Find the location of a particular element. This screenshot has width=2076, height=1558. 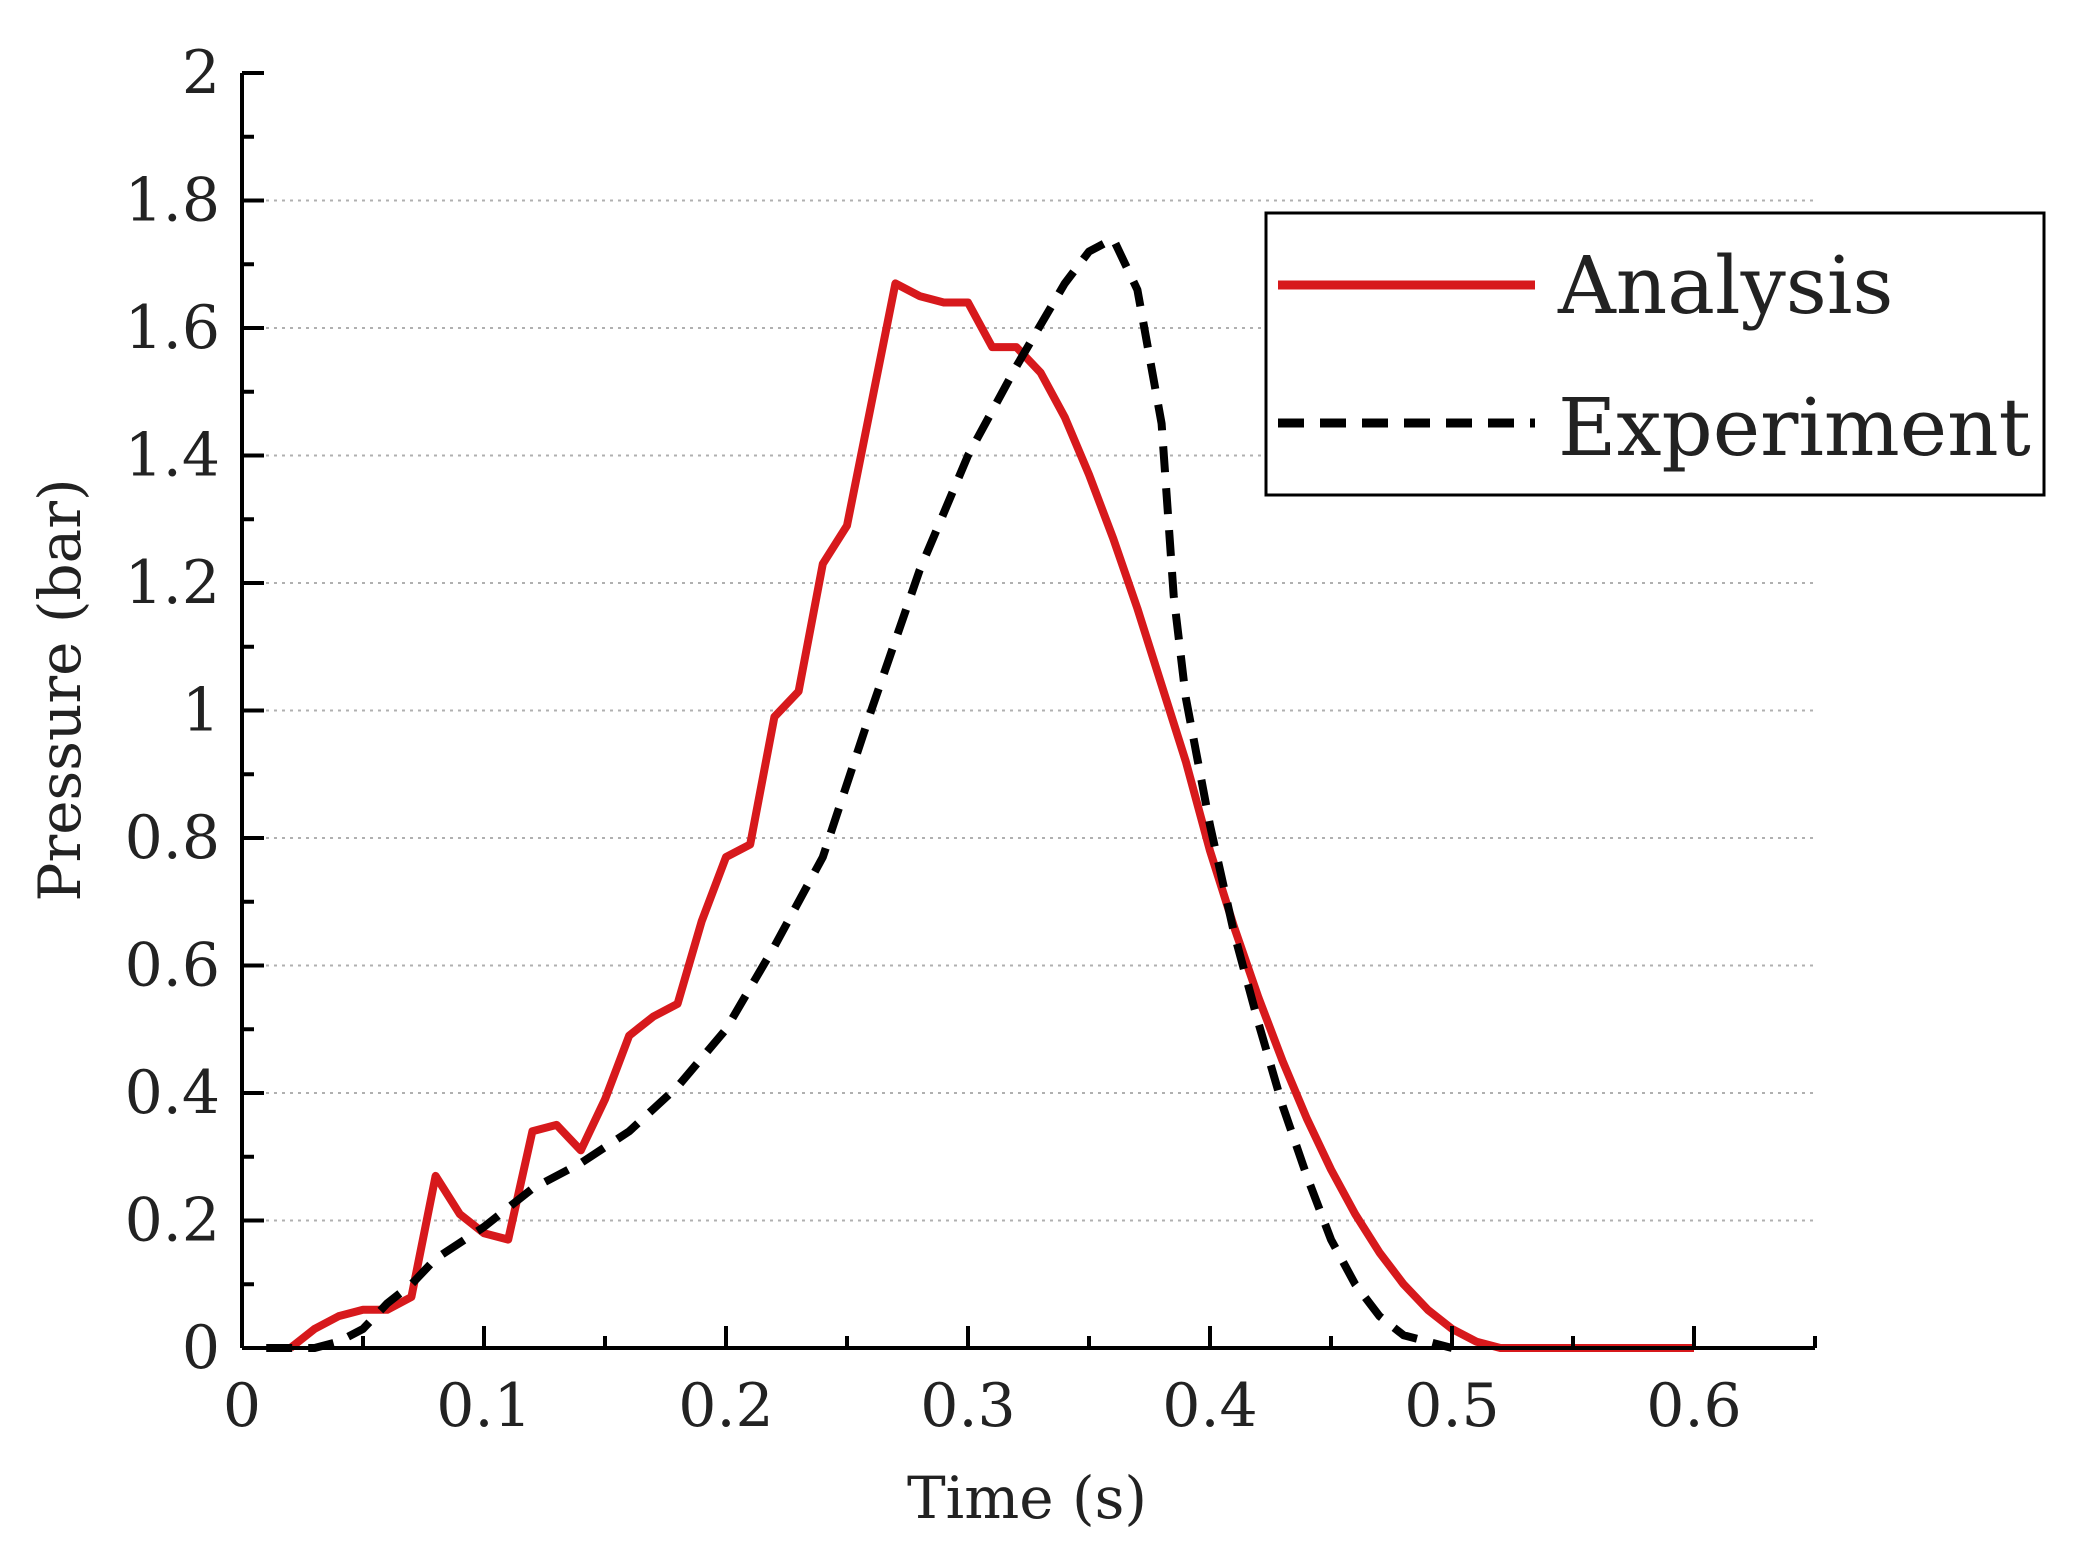

y-tick-label: 1.8 is located at coordinates (172, 201).